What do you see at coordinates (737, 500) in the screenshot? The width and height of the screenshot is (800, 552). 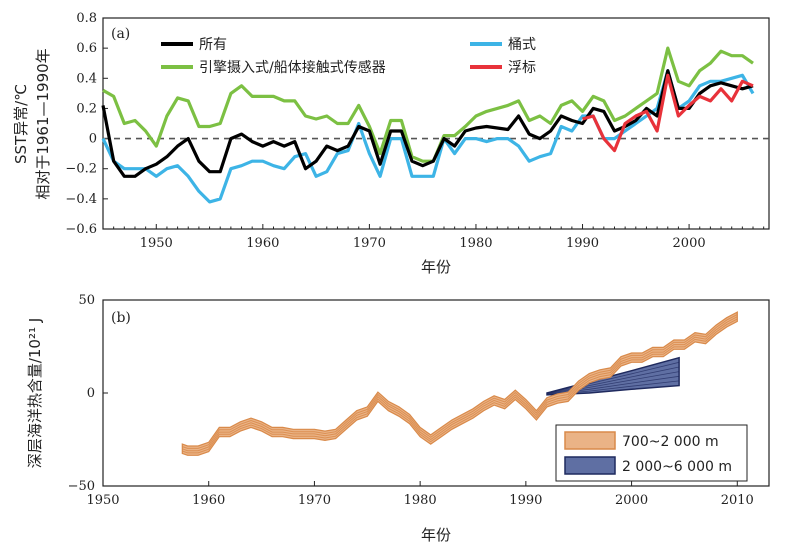 I see `x-tick-label: 2010` at bounding box center [737, 500].